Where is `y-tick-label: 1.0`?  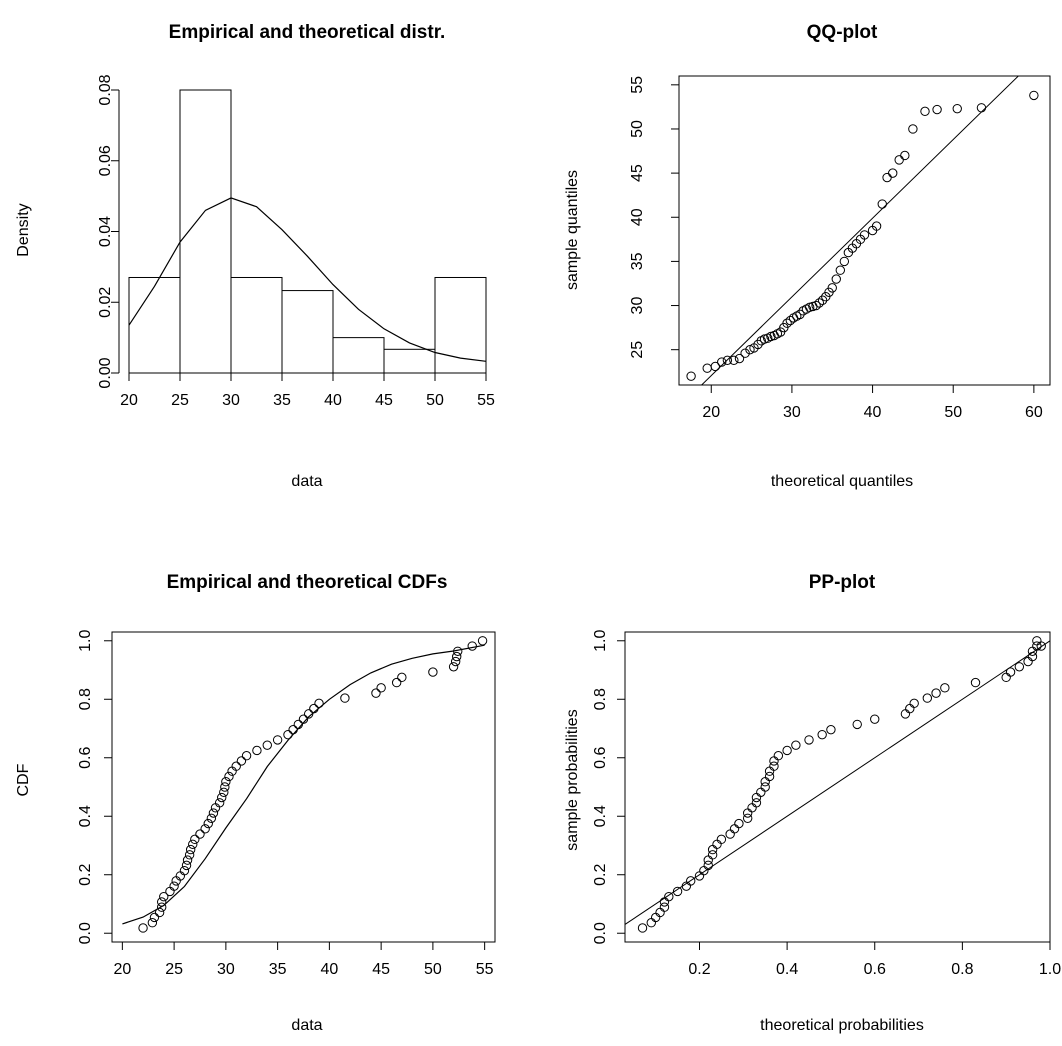 y-tick-label: 1.0 is located at coordinates (600, 641).